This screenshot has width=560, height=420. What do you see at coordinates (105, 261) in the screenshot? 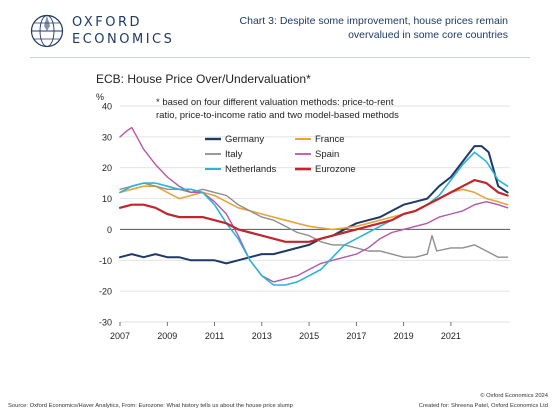
I see `y-tick-label: -10` at bounding box center [105, 261].